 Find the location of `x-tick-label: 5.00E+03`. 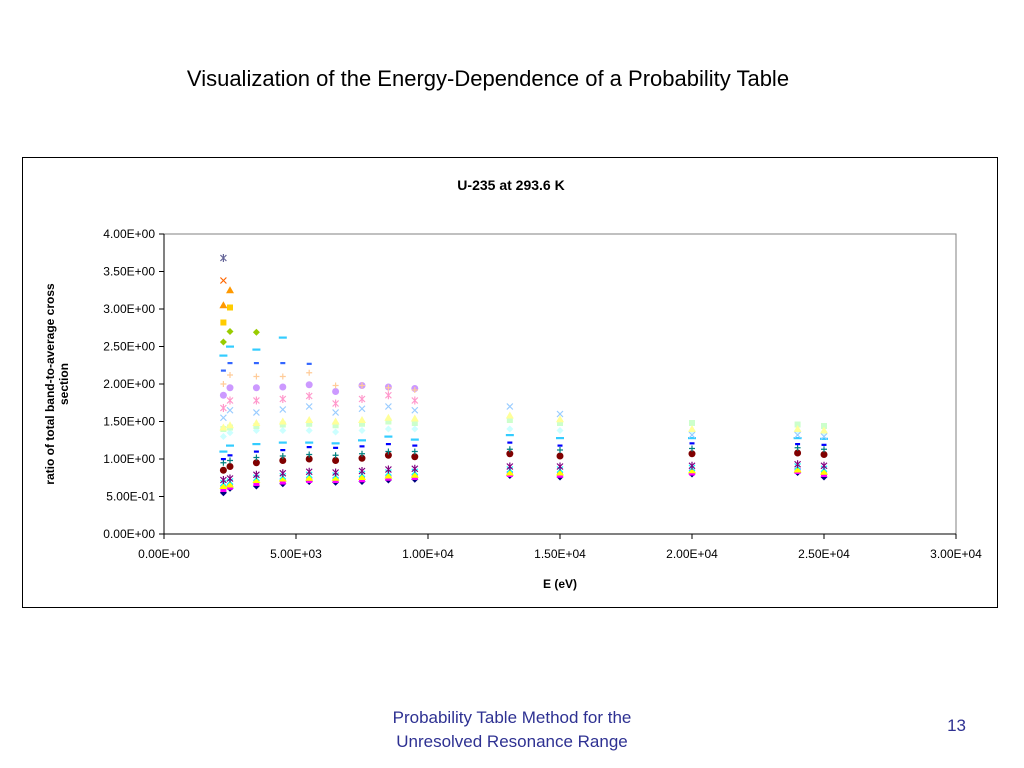

x-tick-label: 5.00E+03 is located at coordinates (296, 554).